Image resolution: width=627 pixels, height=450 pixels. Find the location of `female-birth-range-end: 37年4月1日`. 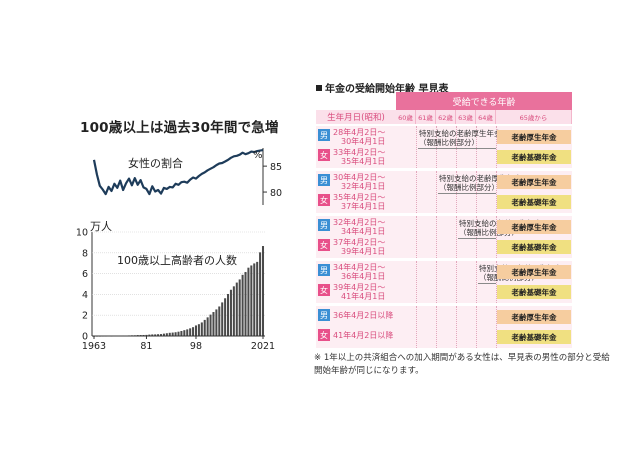

female-birth-range-end: 37年4月1日 is located at coordinates (363, 206).